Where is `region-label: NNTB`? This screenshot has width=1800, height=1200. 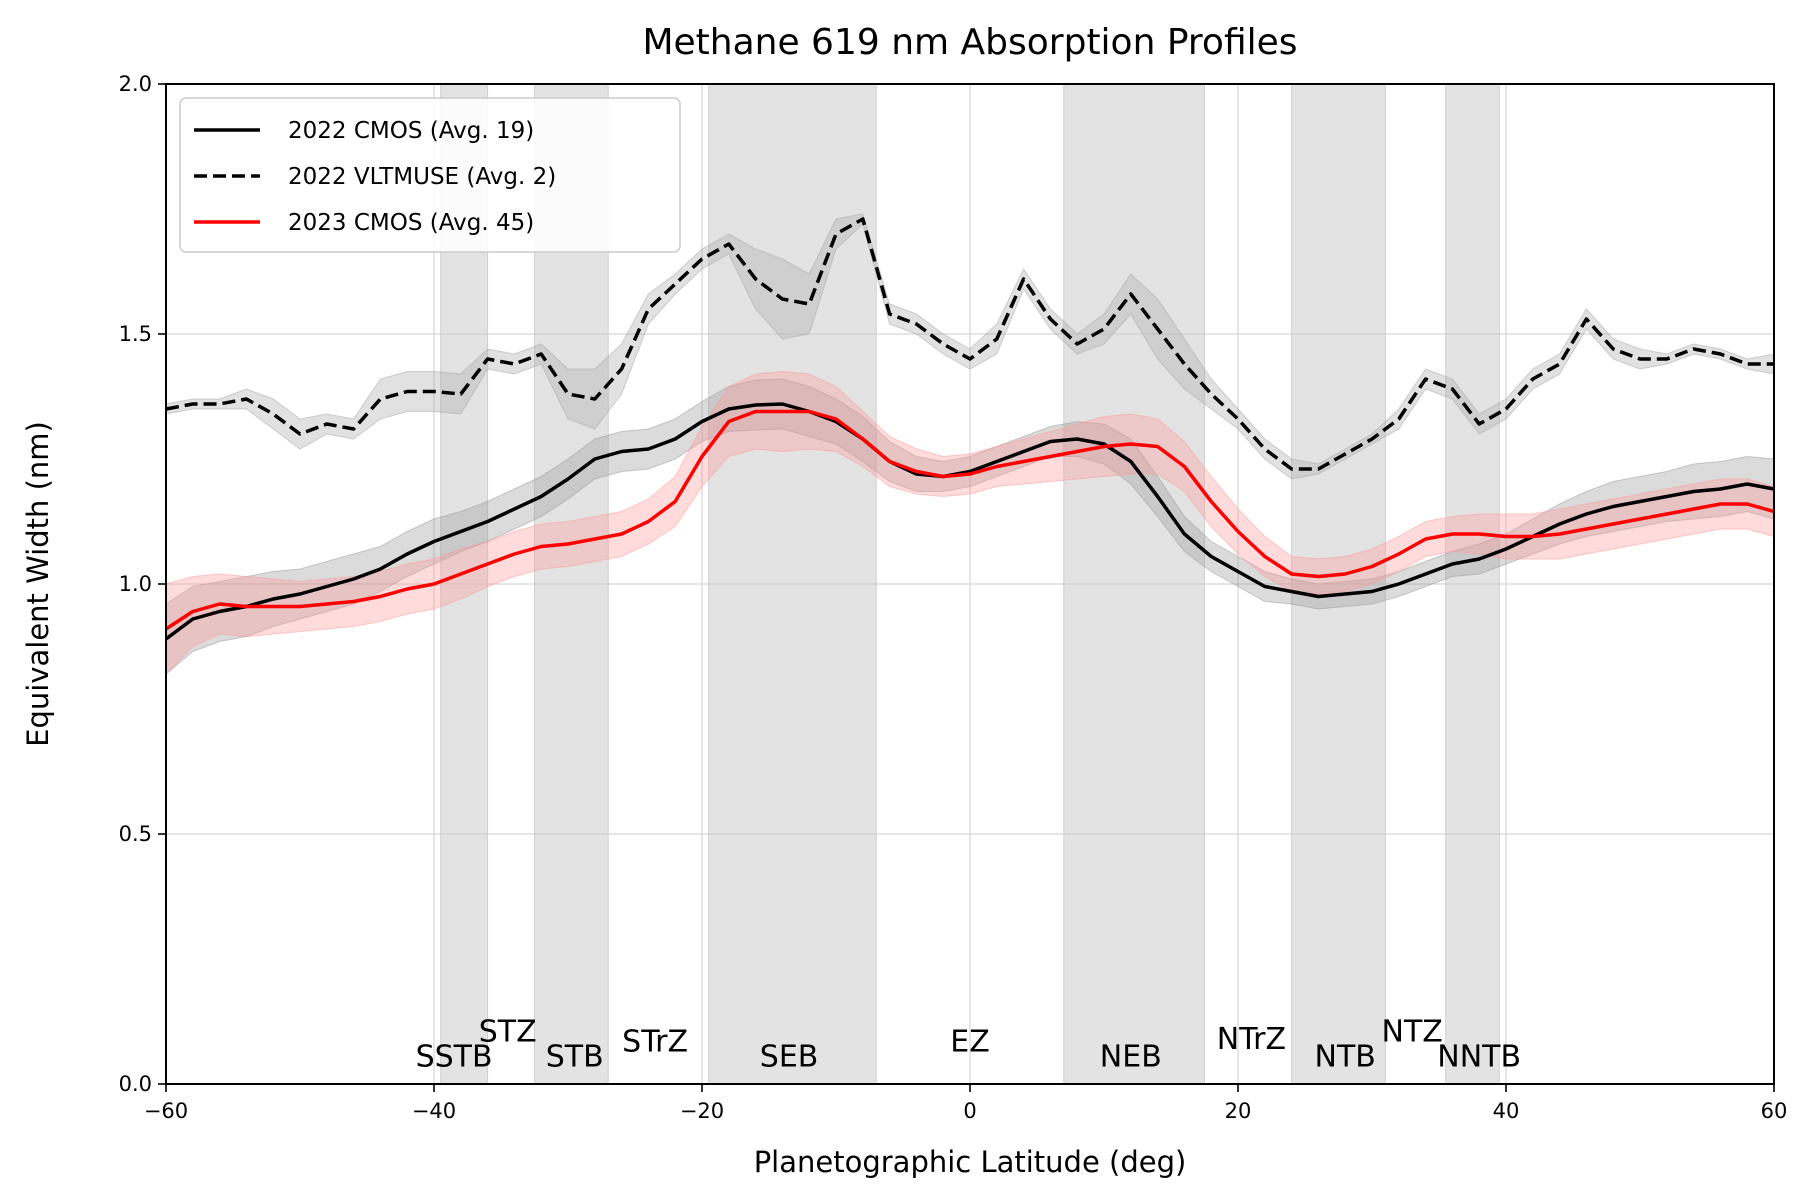
region-label: NNTB is located at coordinates (1479, 1057).